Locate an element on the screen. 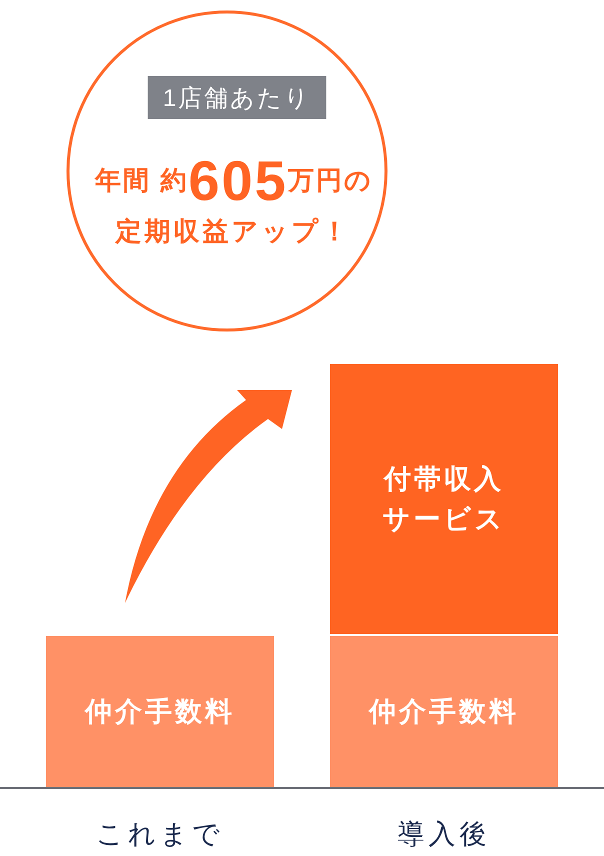 The height and width of the screenshot is (856, 604). x-axis-label: これまで is located at coordinates (160, 834).